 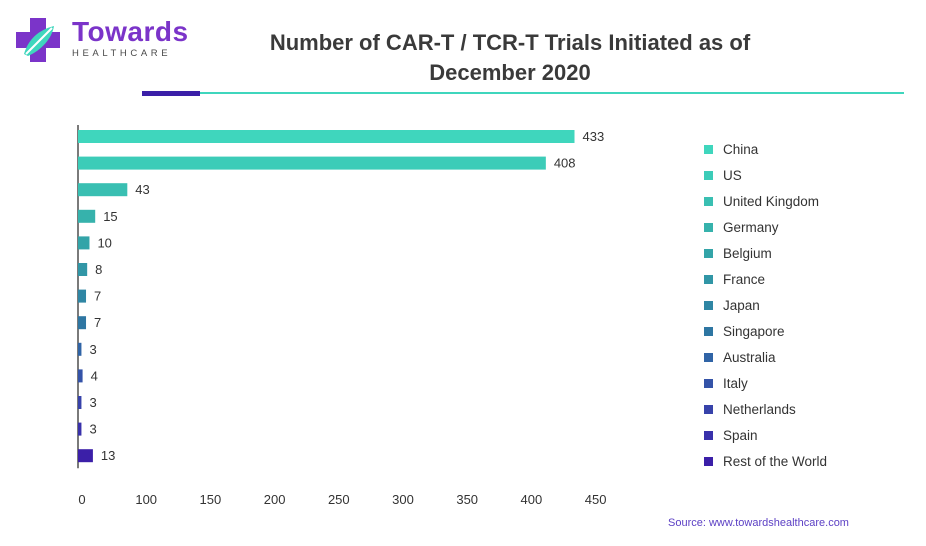 What do you see at coordinates (339, 499) in the screenshot?
I see `x-tick-label: 250` at bounding box center [339, 499].